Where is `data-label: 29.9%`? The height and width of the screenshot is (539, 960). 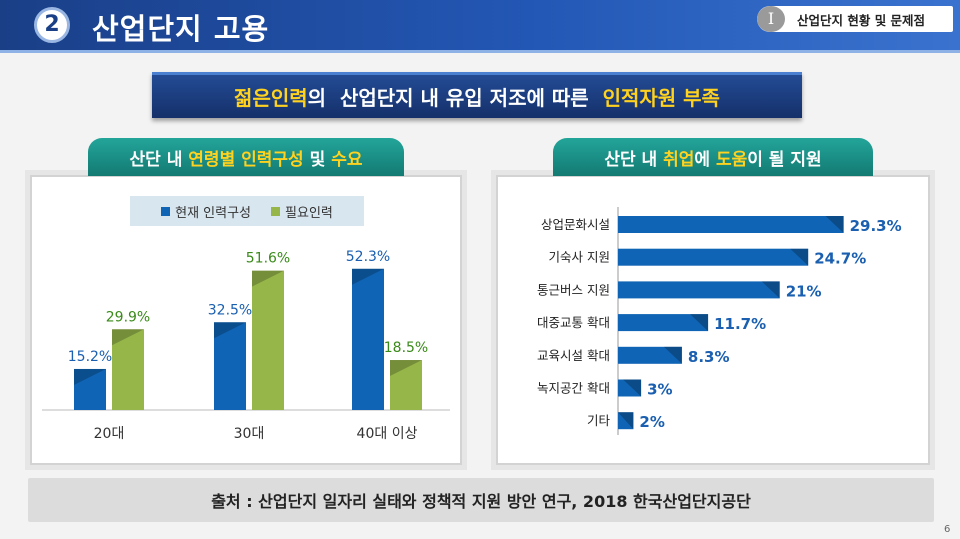
data-label: 29.9% is located at coordinates (128, 317).